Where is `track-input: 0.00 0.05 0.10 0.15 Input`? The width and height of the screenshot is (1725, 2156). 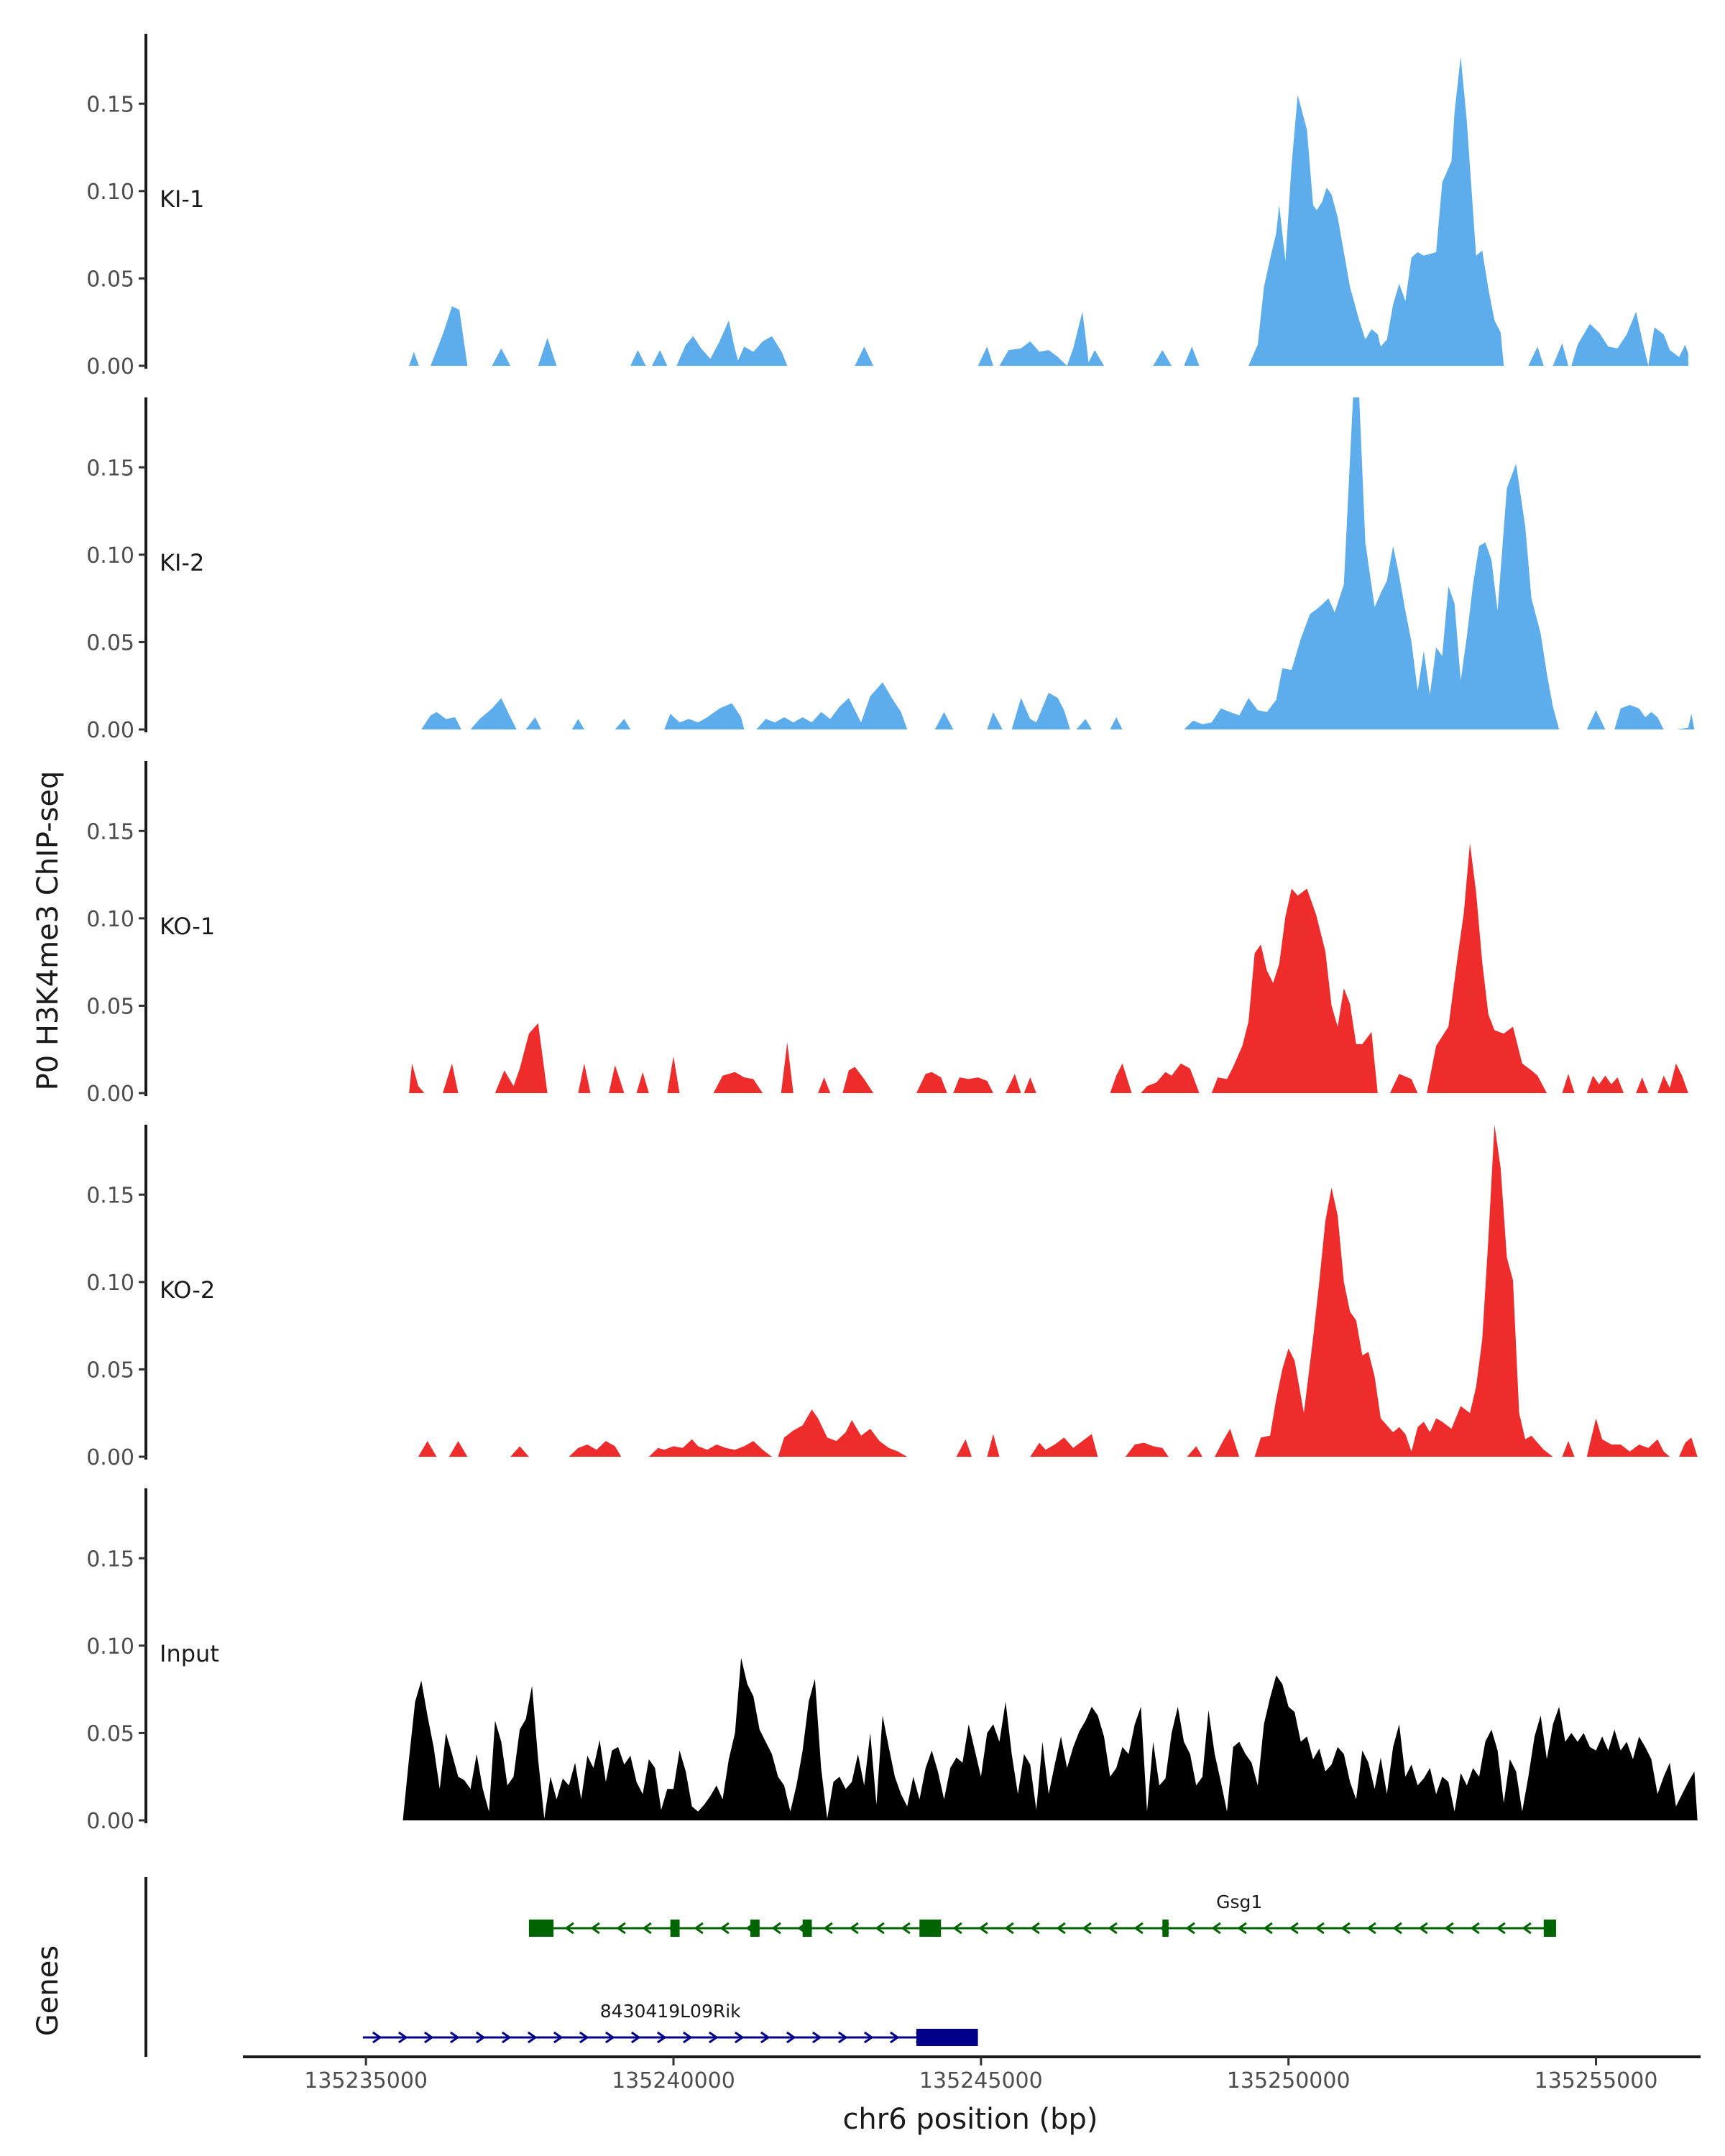
track-input: 0.00 0.05 0.10 0.15 Input is located at coordinates (892, 1661).